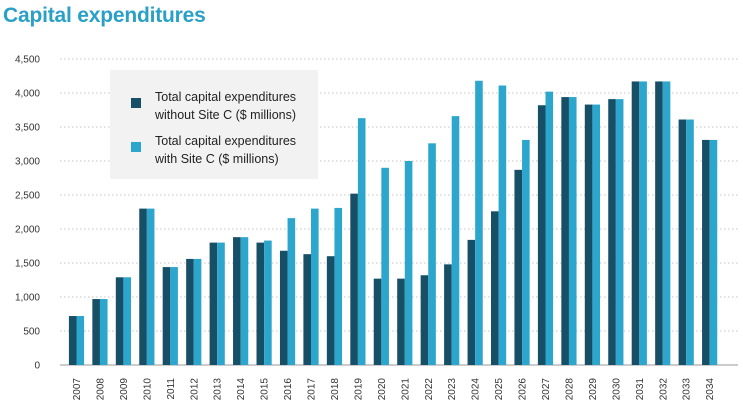  What do you see at coordinates (225, 141) in the screenshot?
I see `legend-label-with-site-c-line1: Total capital expenditures` at bounding box center [225, 141].